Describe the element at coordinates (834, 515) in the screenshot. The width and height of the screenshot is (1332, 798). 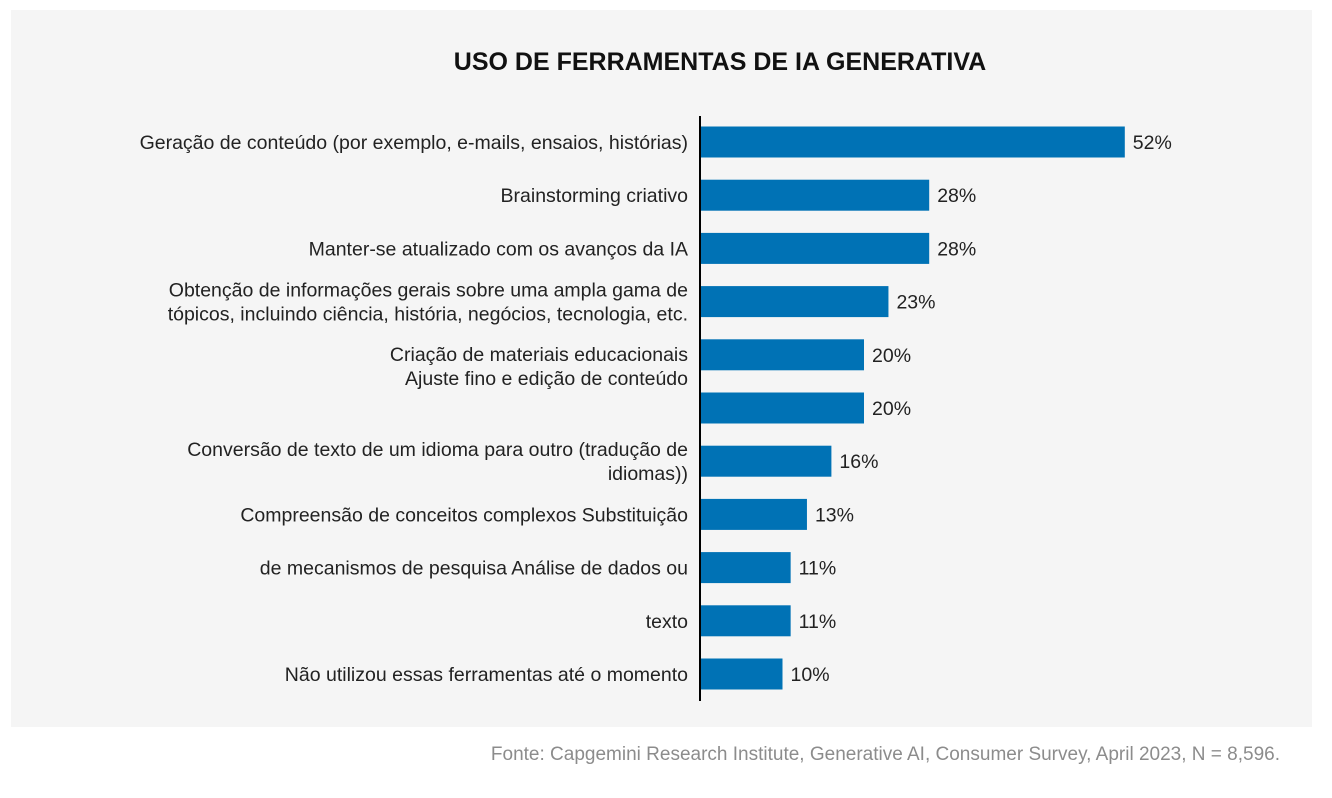
I see `value-label: 13%` at that location.